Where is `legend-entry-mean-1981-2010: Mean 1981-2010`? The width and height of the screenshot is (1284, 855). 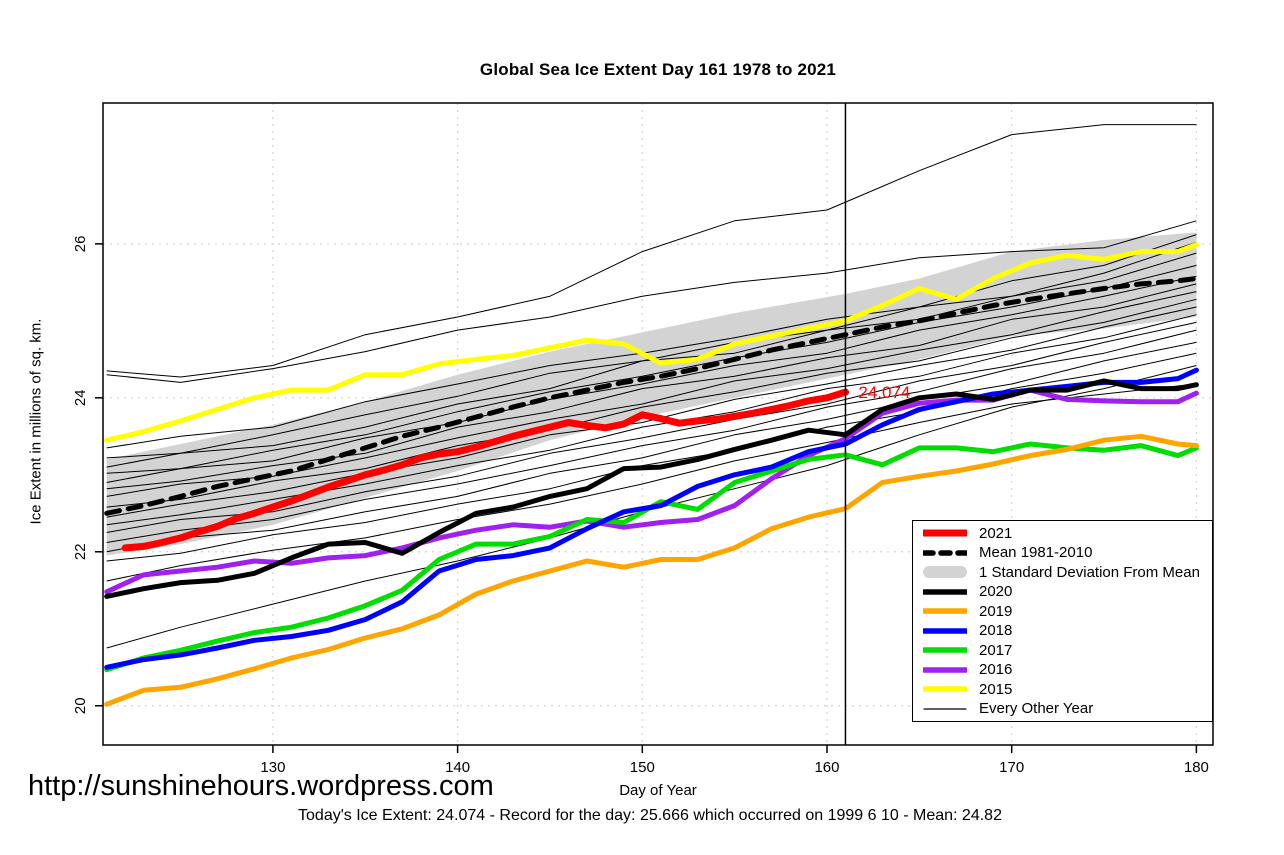
legend-entry-mean-1981-2010: Mean 1981-2010 is located at coordinates (1062, 552).